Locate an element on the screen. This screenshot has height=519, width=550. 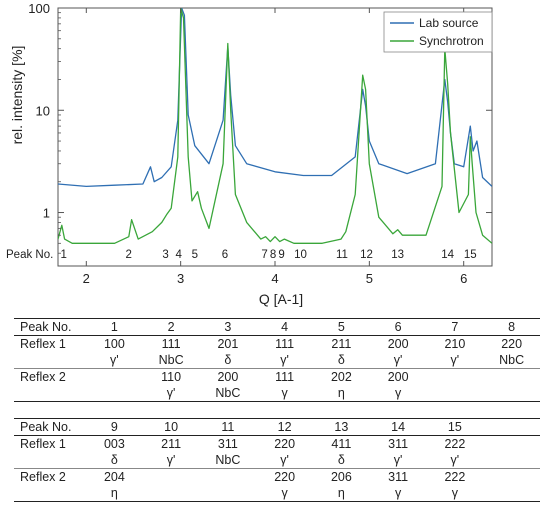
y-tick-label: 10 is located at coordinates (43, 110).